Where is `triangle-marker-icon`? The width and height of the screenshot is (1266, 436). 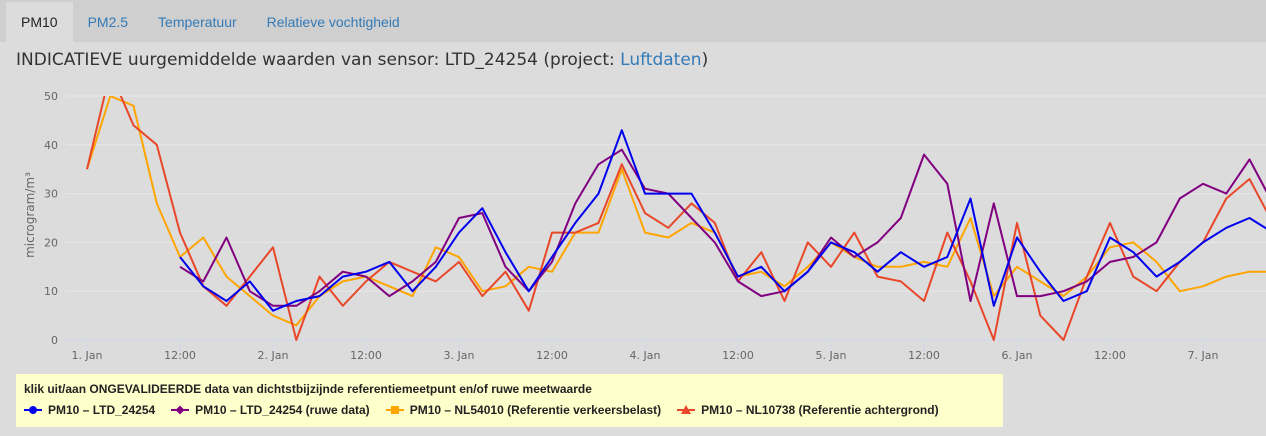 triangle-marker-icon is located at coordinates (686, 410).